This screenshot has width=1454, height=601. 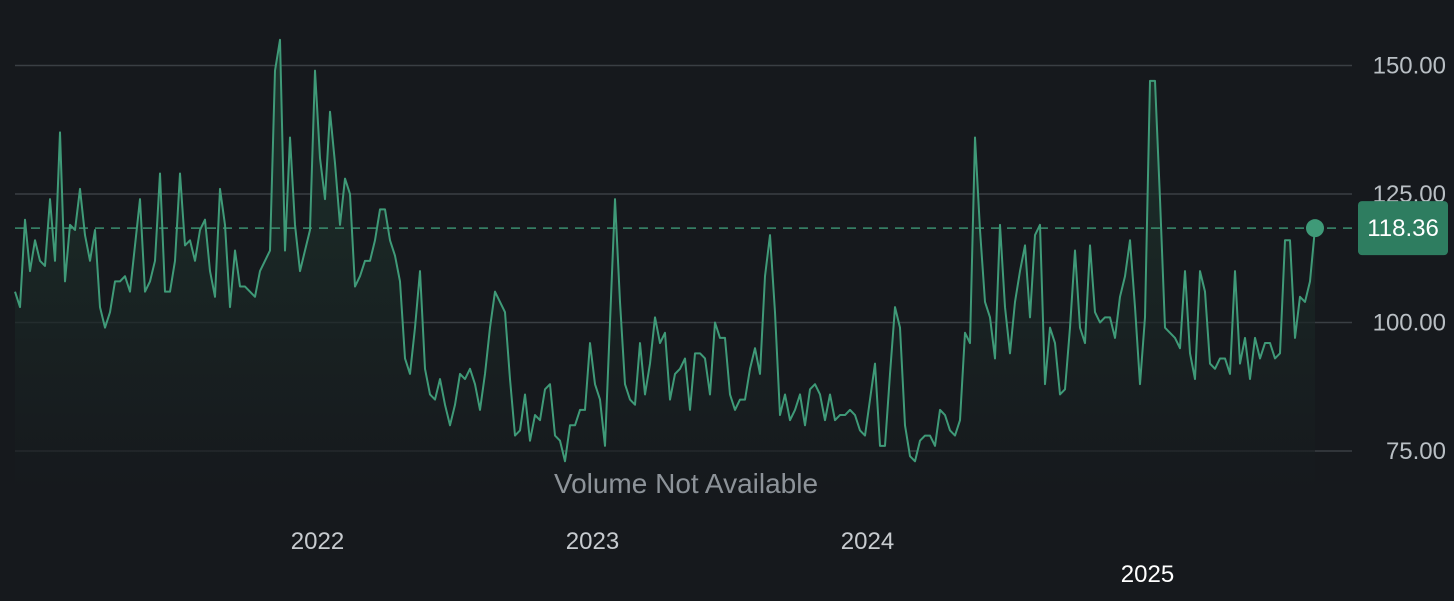 I want to click on last-value-badge: 118.36, so click(x=1403, y=228).